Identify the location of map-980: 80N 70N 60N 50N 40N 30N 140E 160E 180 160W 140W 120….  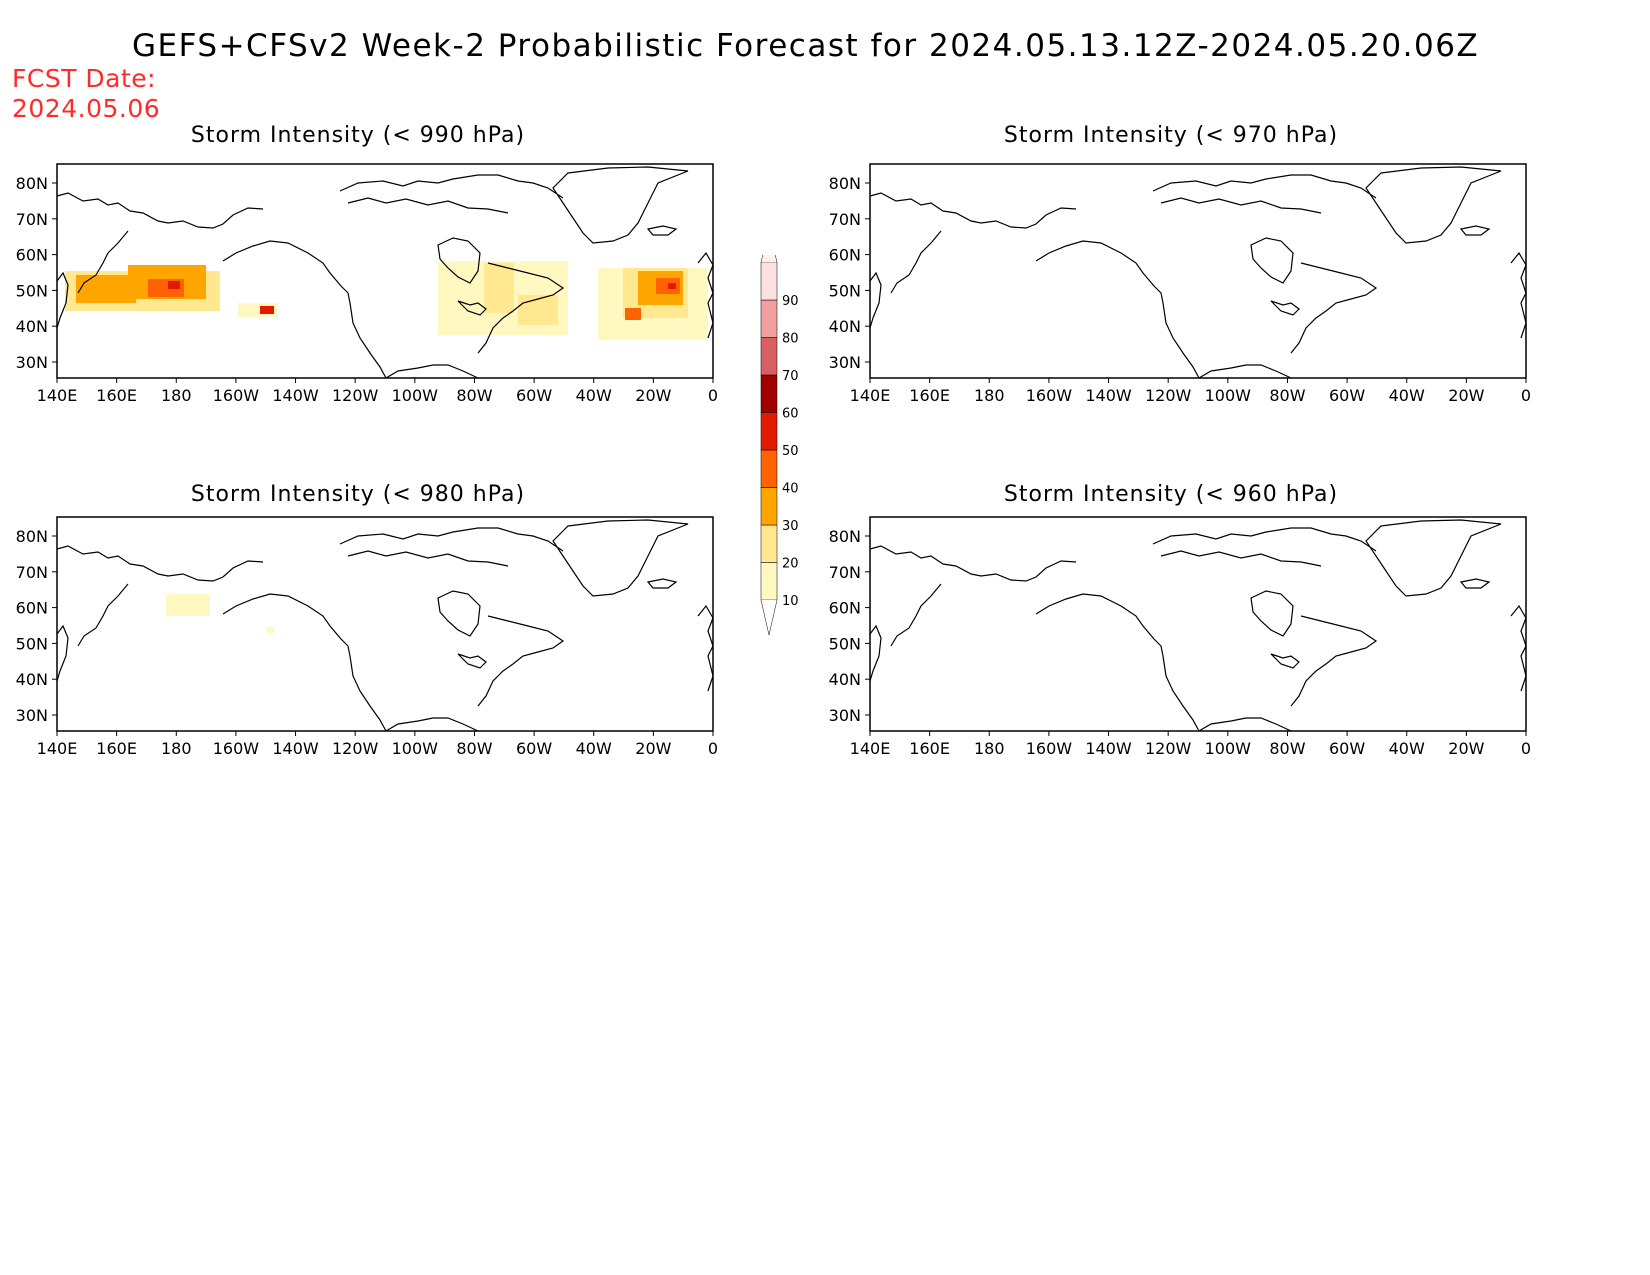
(367, 637).